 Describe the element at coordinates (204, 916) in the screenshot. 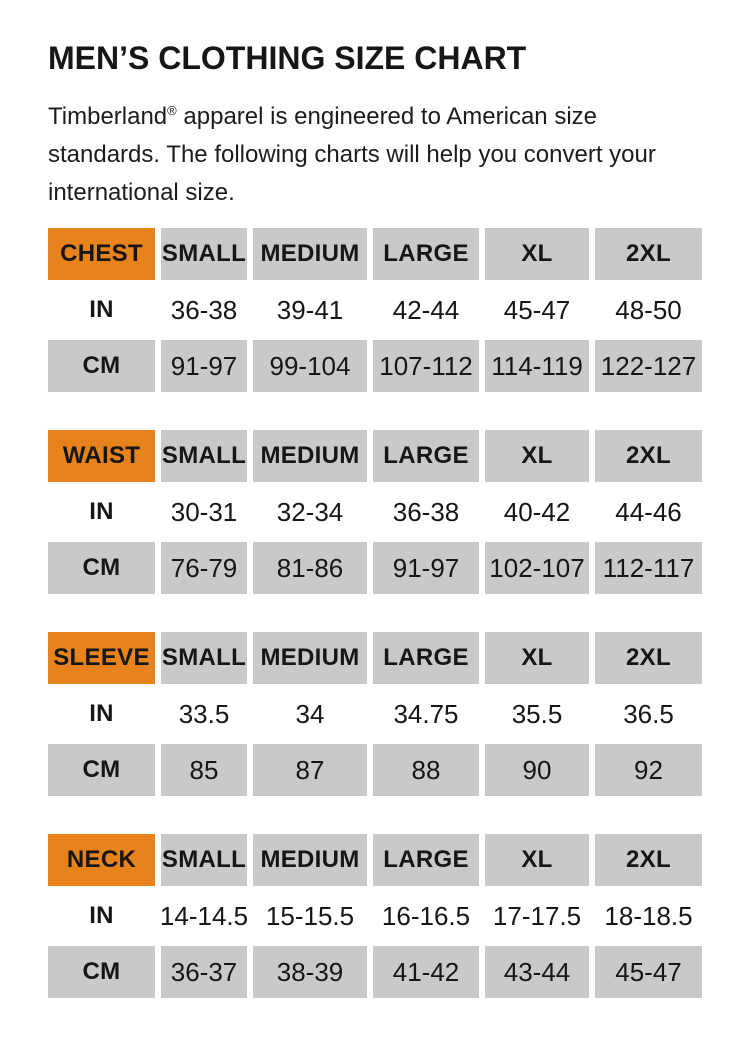

I see `in-value-cell: 14-14.5` at that location.